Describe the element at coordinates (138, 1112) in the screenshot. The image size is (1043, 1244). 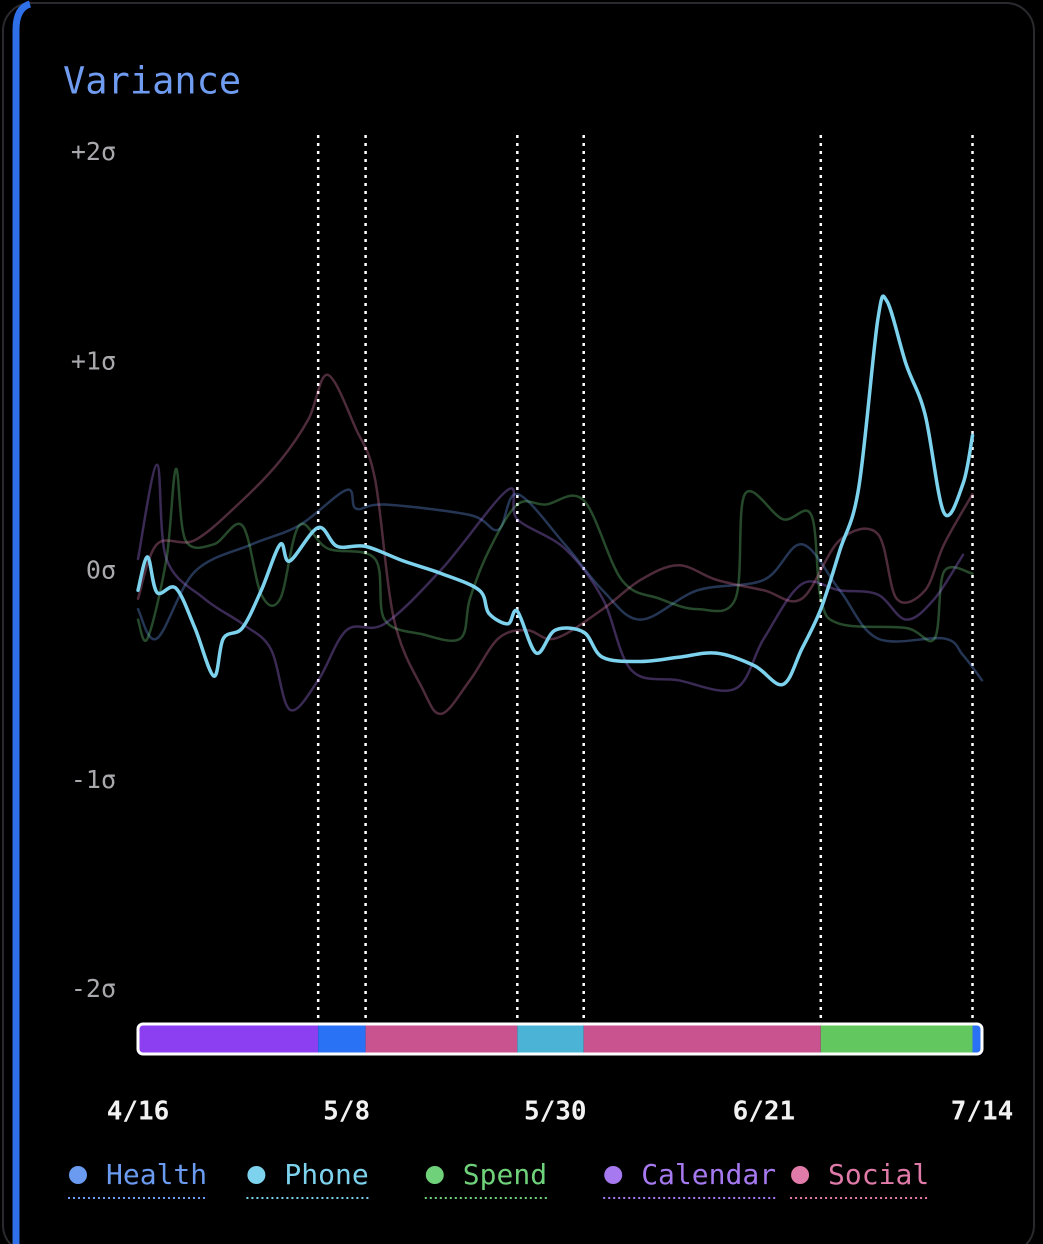
I see `x-tick-label: 4/16` at that location.